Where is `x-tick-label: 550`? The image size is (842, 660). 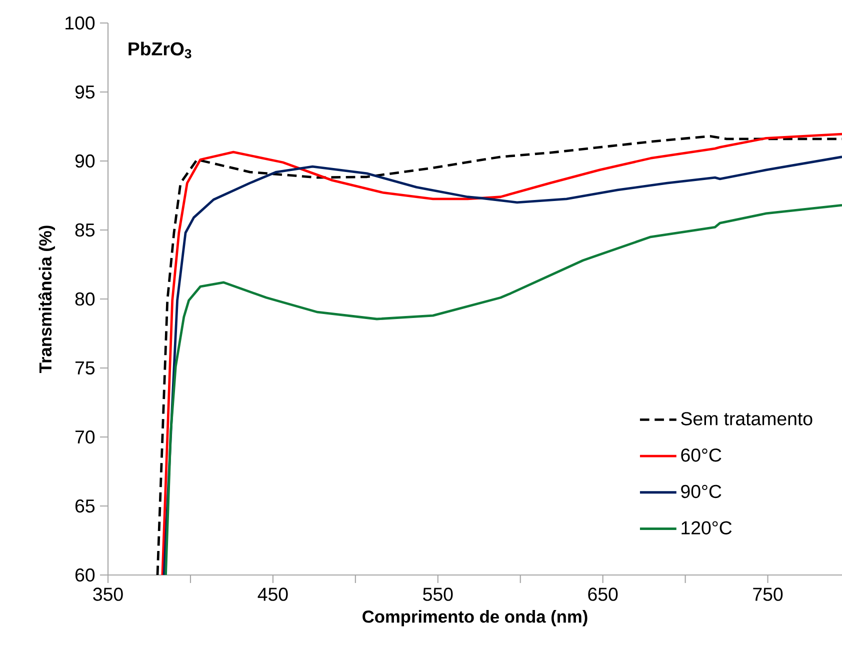
x-tick-label: 550 is located at coordinates (438, 594).